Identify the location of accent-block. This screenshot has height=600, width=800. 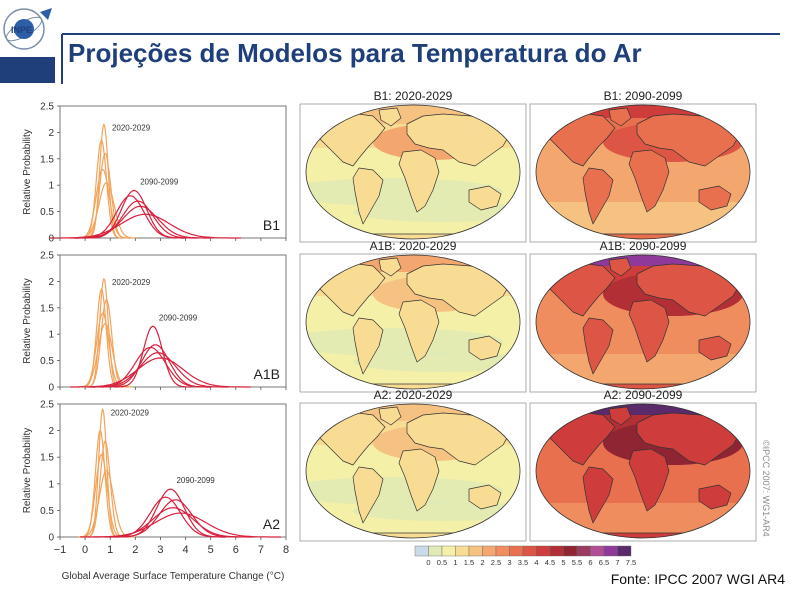
(27, 70).